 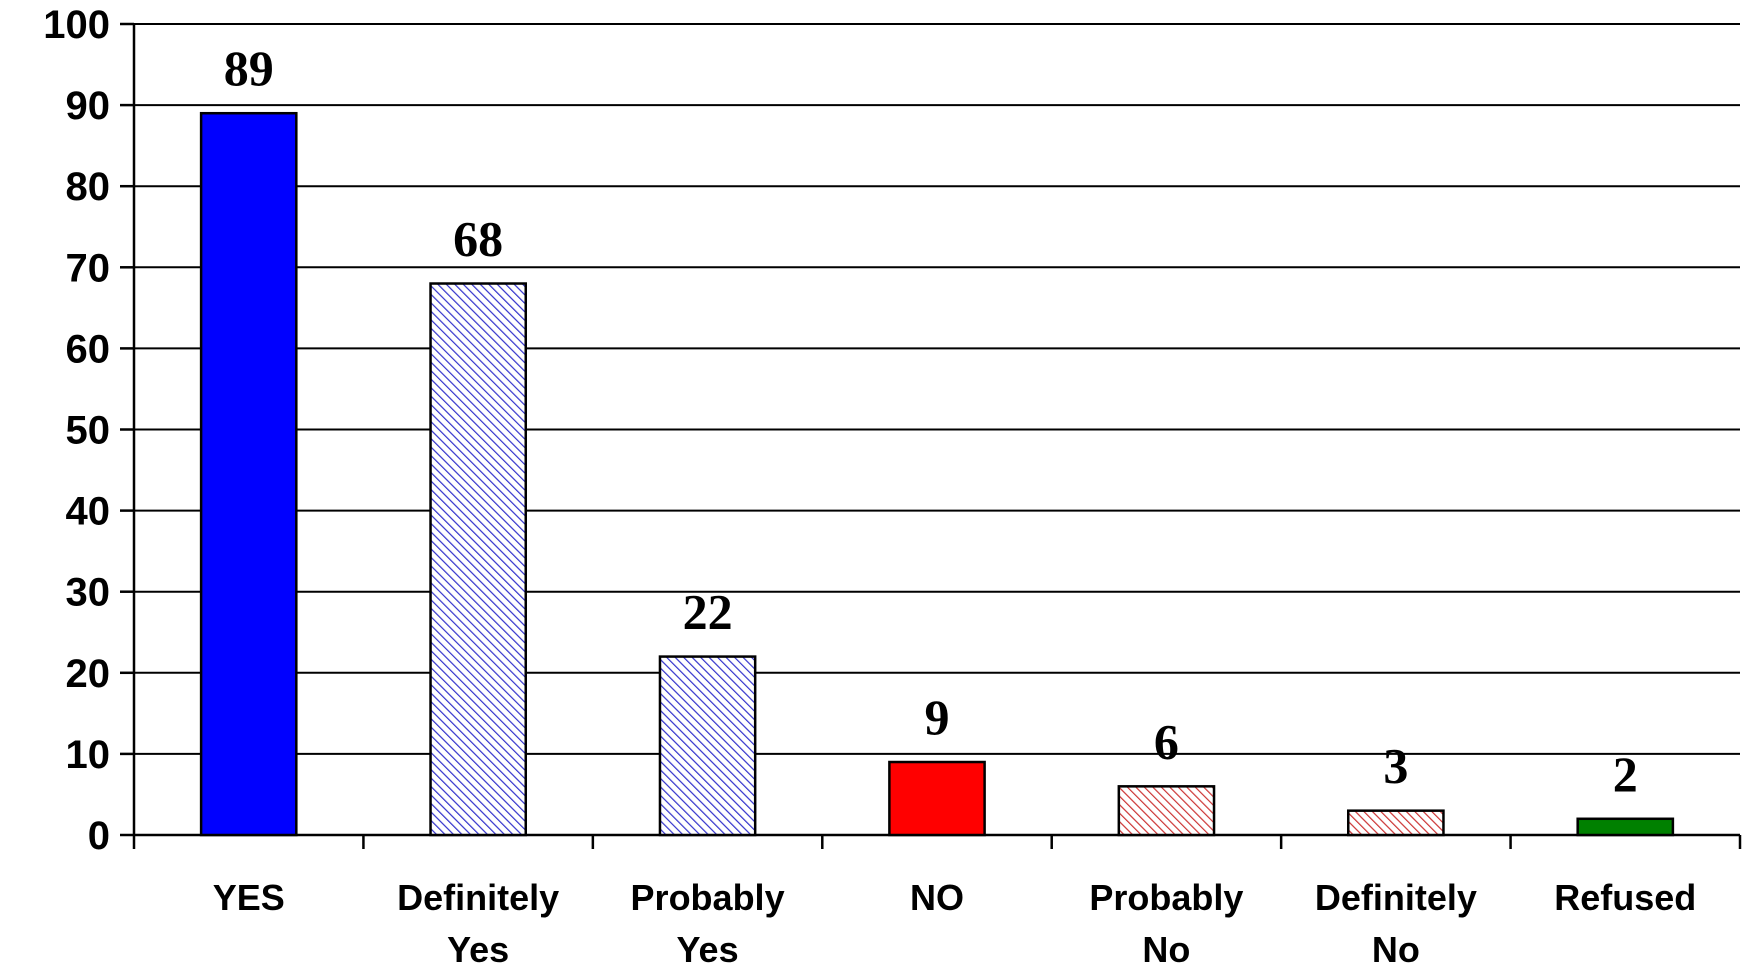 I want to click on y-tick-label: 0, so click(x=99, y=836).